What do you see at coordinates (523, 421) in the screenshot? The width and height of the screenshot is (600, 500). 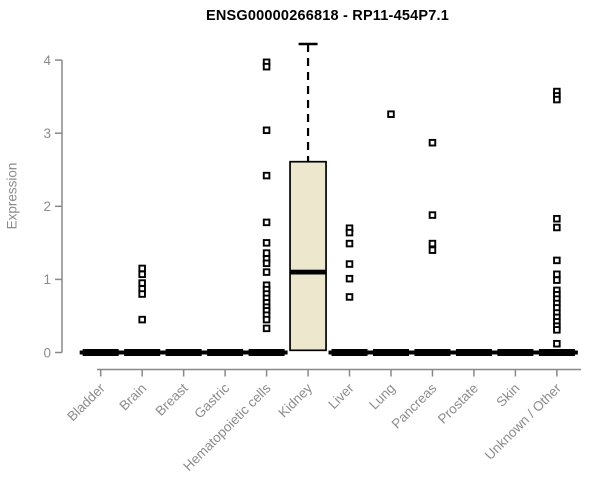 I see `x-category-label: Unknown / Other` at bounding box center [523, 421].